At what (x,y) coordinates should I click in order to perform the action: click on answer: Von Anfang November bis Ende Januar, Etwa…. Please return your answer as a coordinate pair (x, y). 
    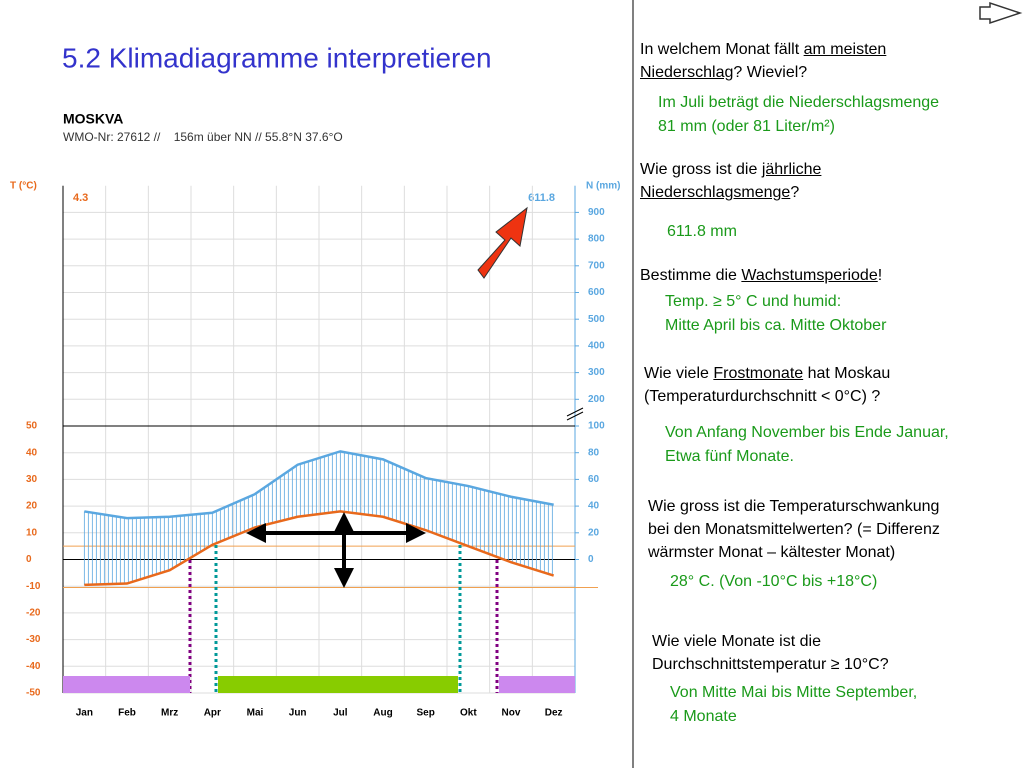
    Looking at the image, I should click on (807, 445).